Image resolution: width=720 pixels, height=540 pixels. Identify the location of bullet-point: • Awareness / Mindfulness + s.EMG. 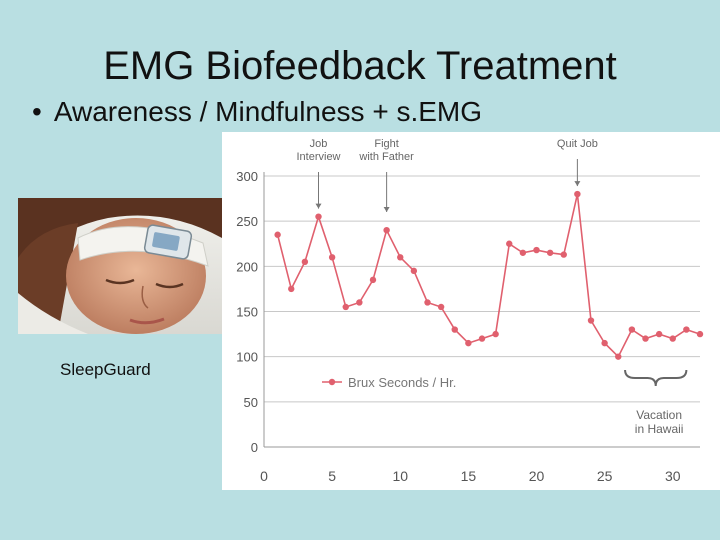
(257, 112).